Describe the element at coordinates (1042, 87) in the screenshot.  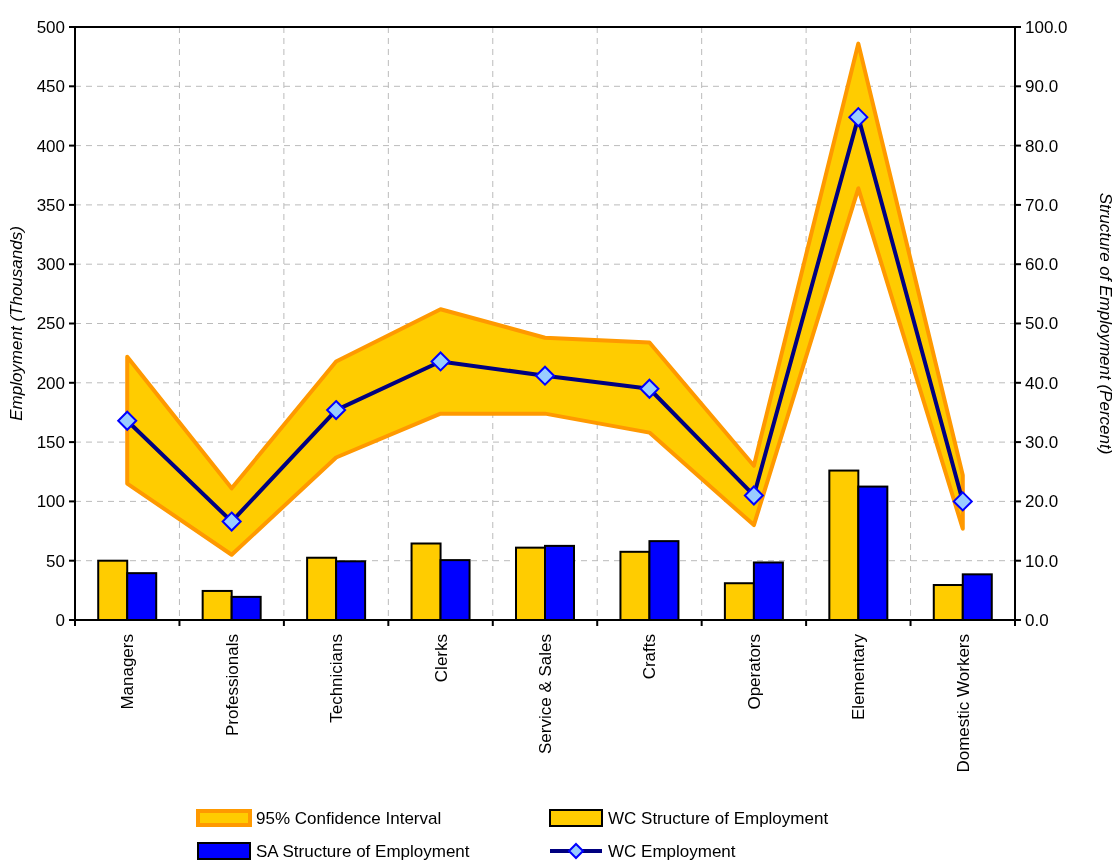
I see `y2-tick-label: 90.0` at that location.